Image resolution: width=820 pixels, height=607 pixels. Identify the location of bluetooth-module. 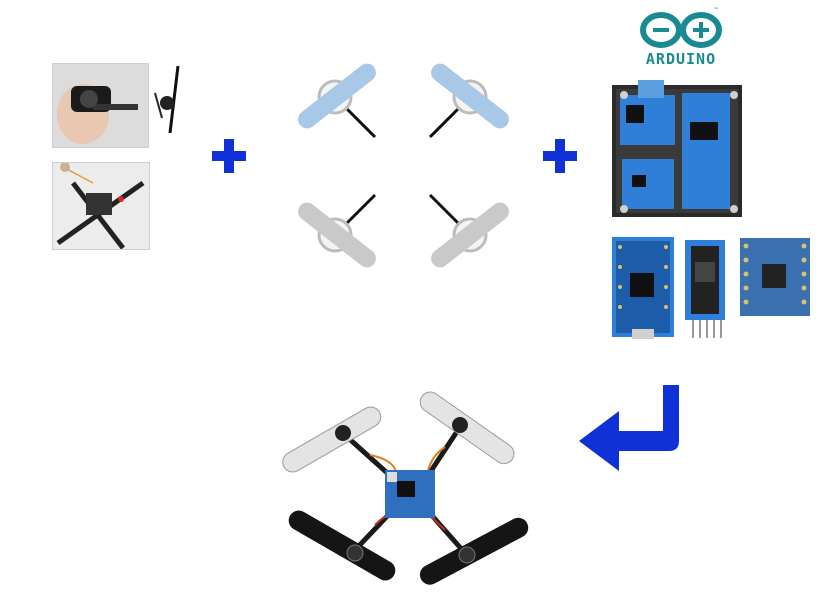
(705, 289).